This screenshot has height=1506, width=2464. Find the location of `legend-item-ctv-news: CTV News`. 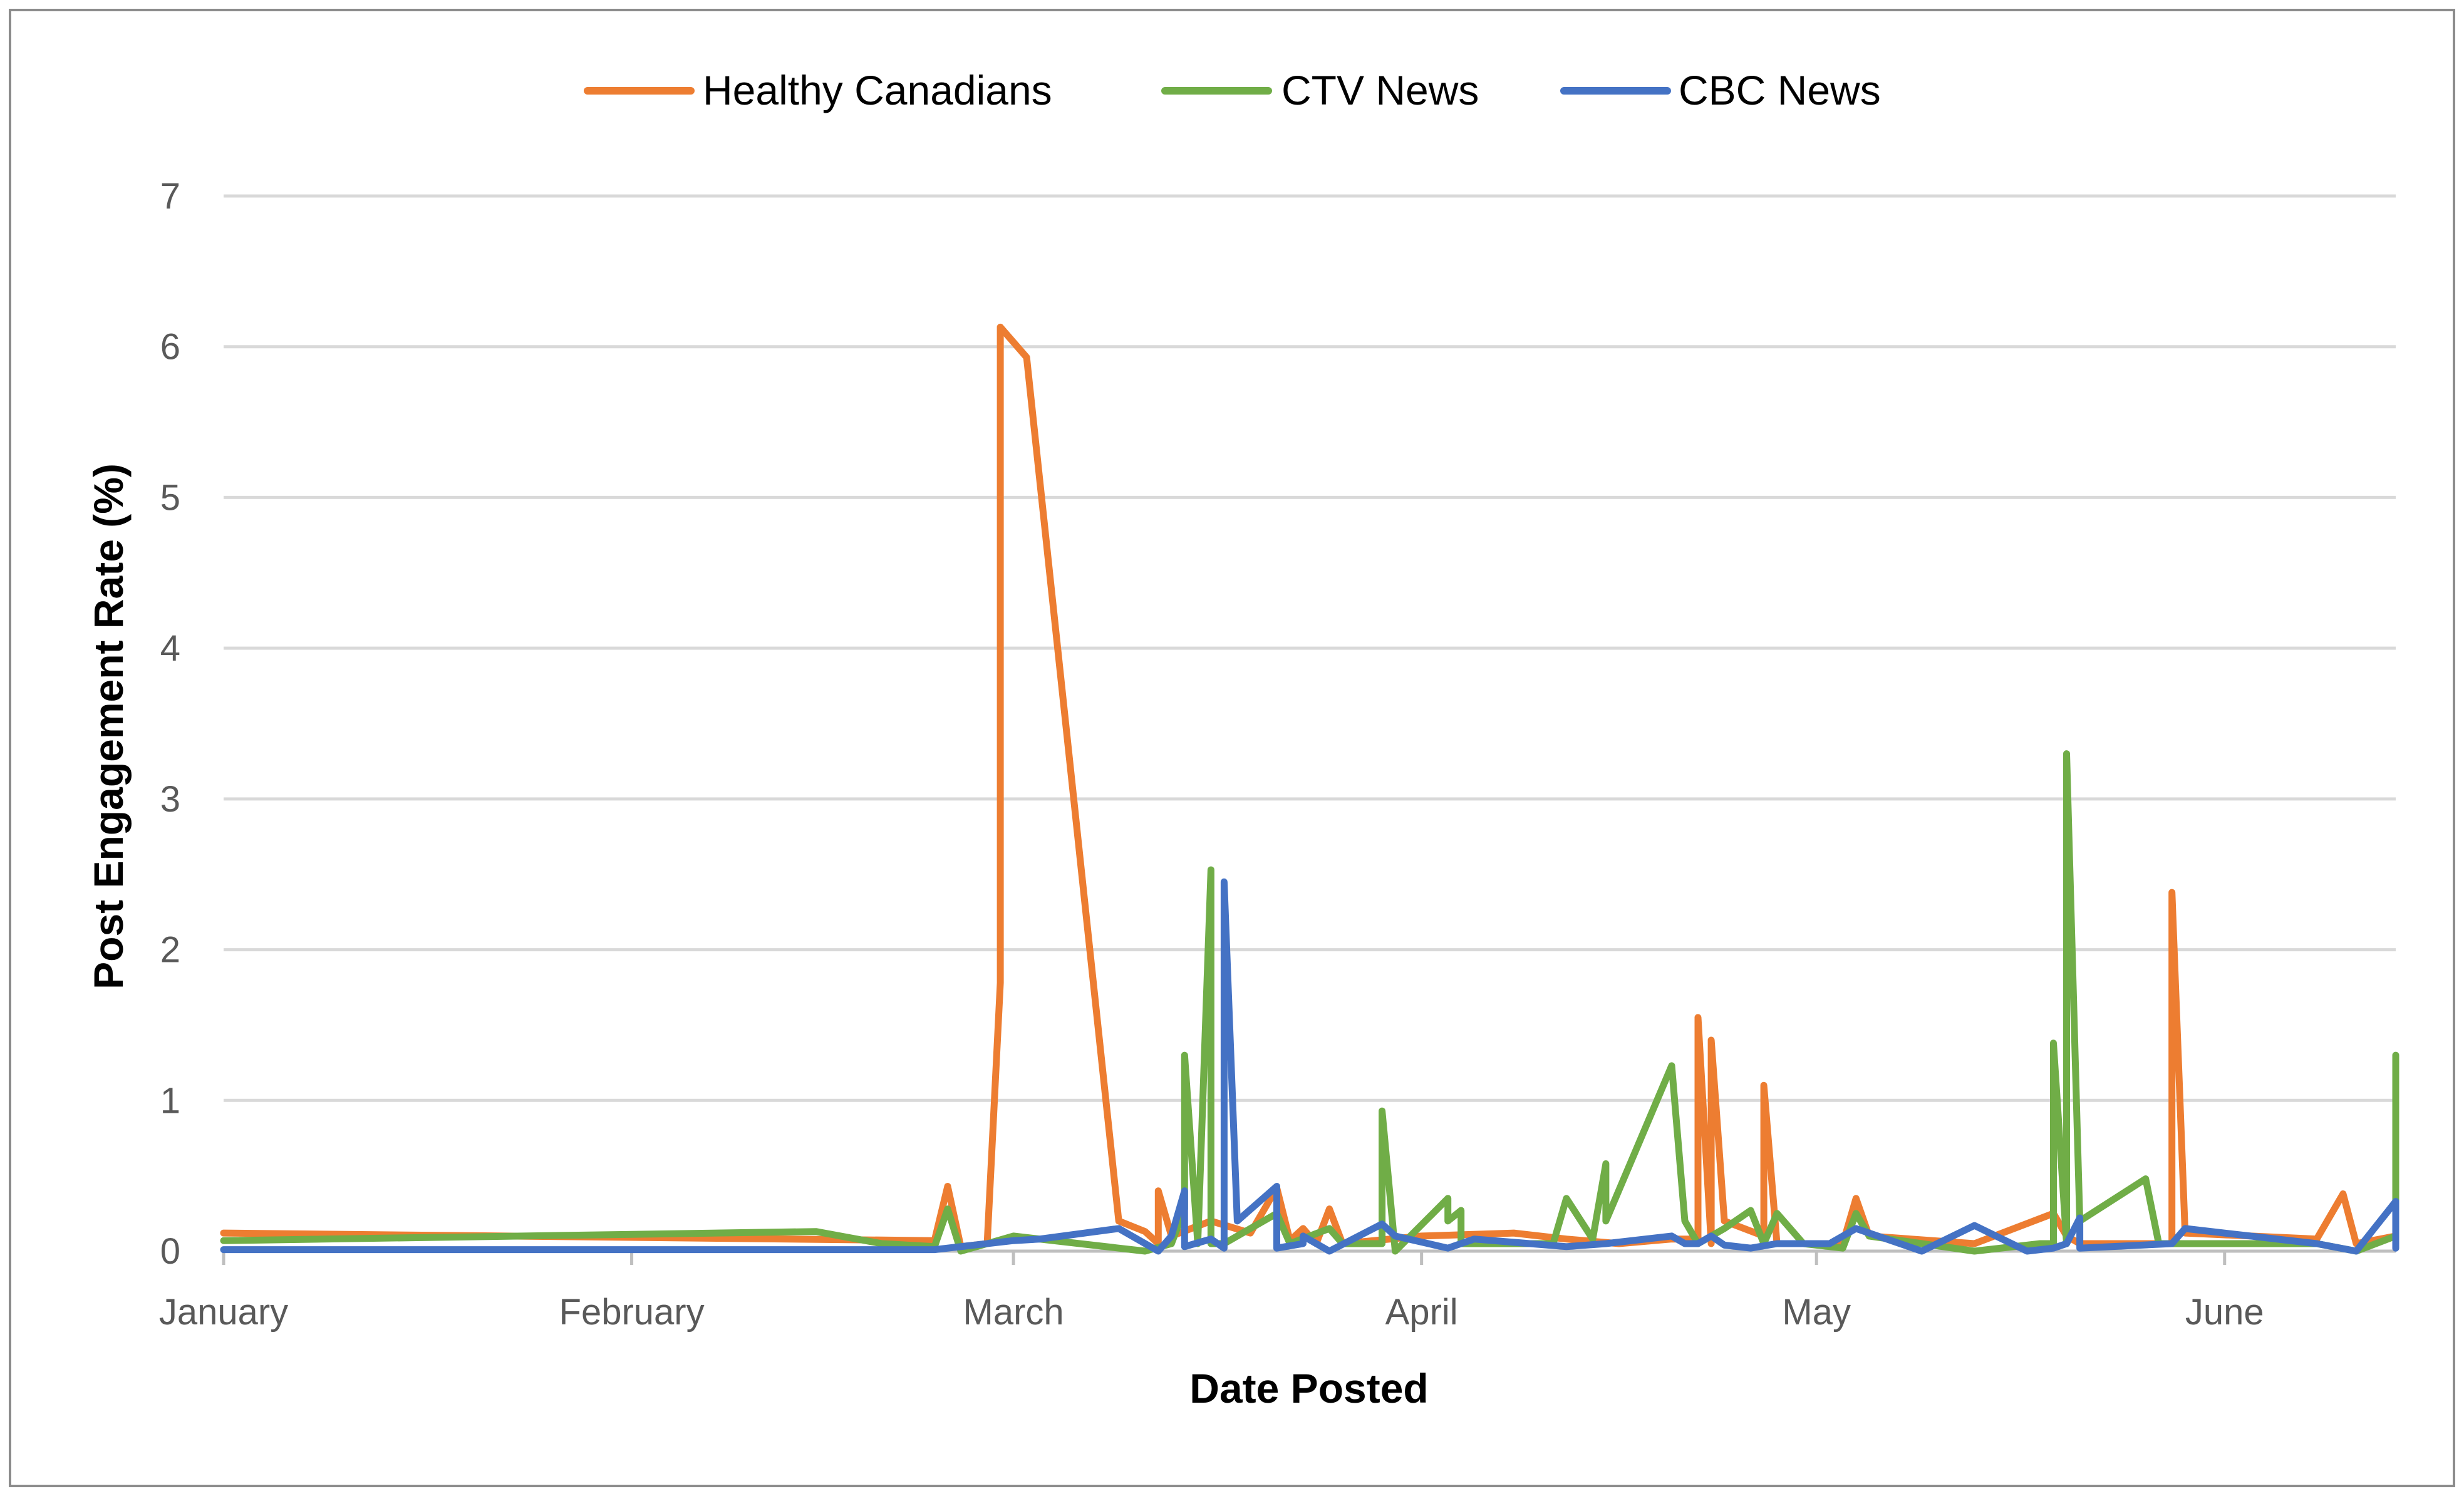

legend-item-ctv-news: CTV News is located at coordinates (1320, 90).